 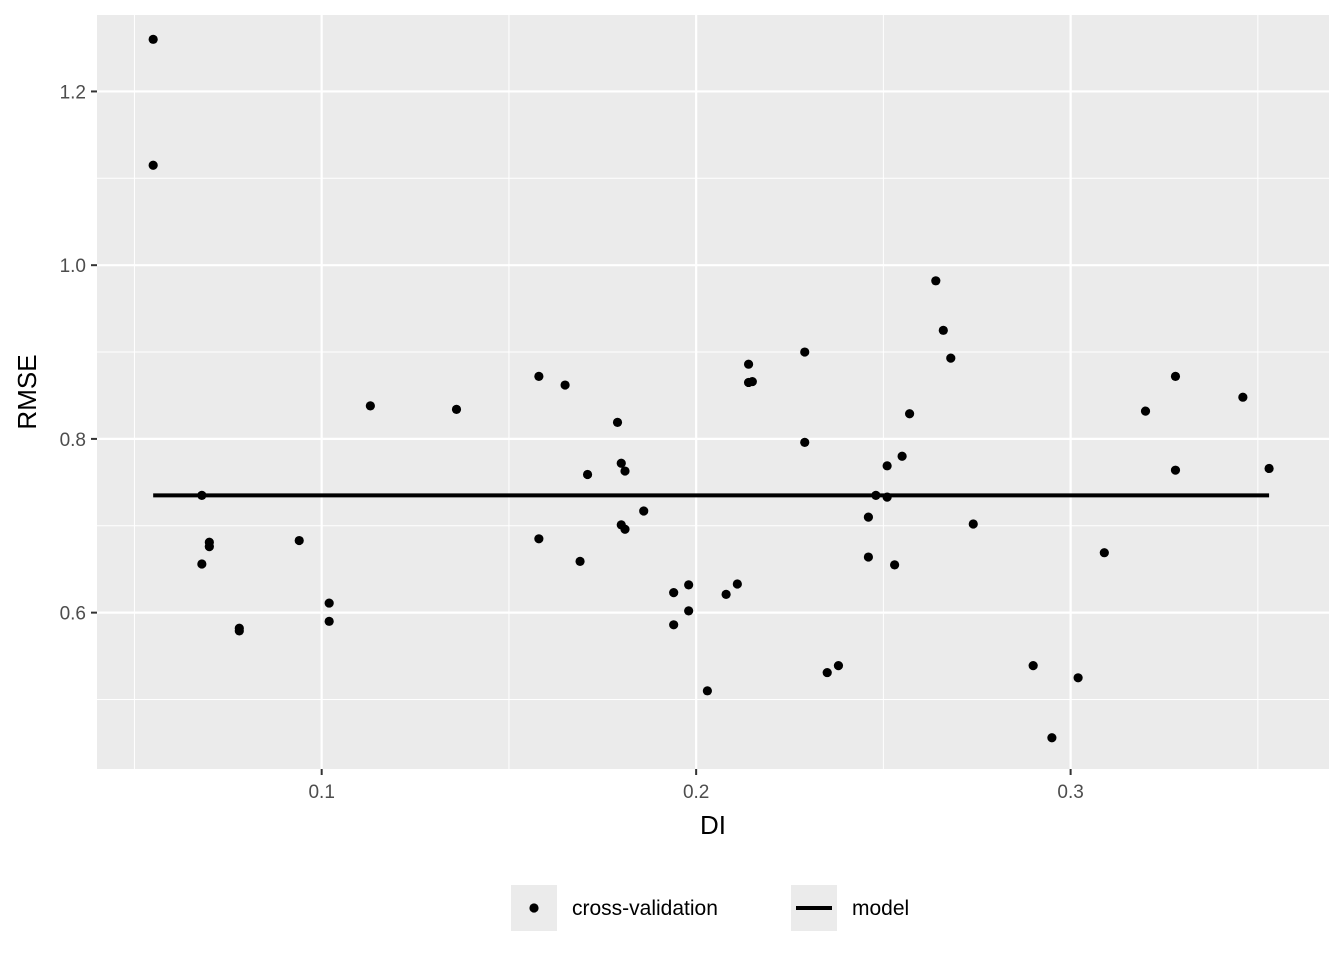 I want to click on y-axis: 0.6 0.8 1.0 1.2, so click(x=78, y=353).